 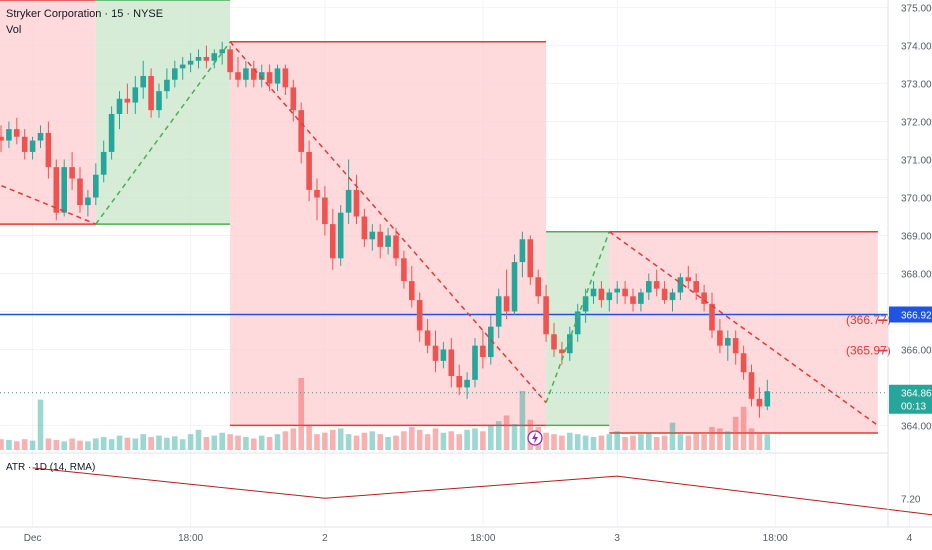 What do you see at coordinates (482, 538) in the screenshot?
I see `time-tick-label: 18:00` at bounding box center [482, 538].